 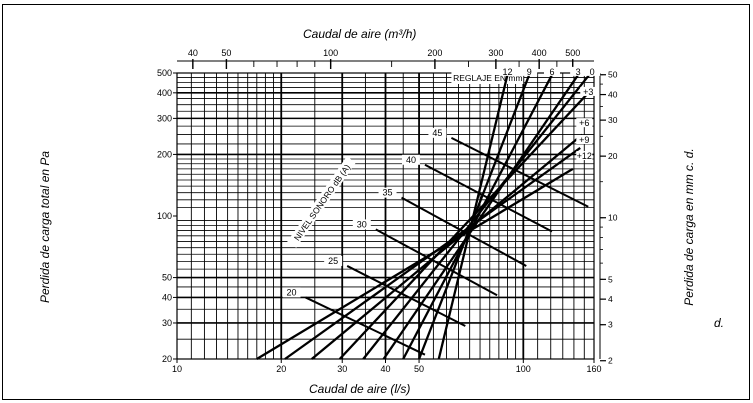 I want to click on reglaje-label: 12, so click(x=507, y=72).